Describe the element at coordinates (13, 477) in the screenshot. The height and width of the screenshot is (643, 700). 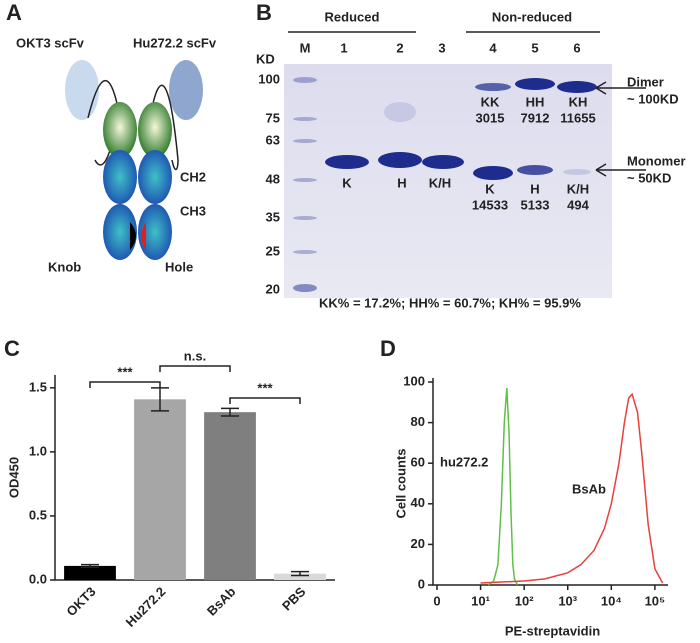
I see `y-axis-title: OD450` at that location.